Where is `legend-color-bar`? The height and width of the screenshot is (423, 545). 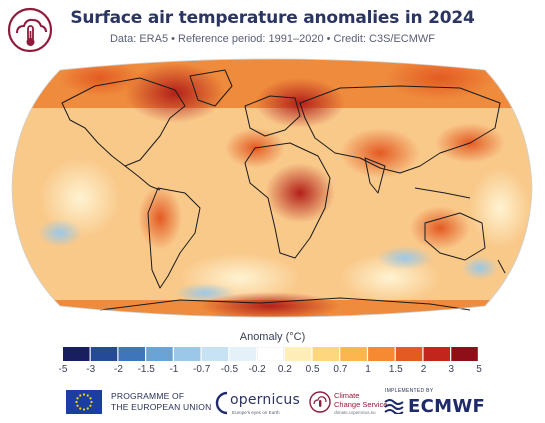 legend-color-bar is located at coordinates (270, 354).